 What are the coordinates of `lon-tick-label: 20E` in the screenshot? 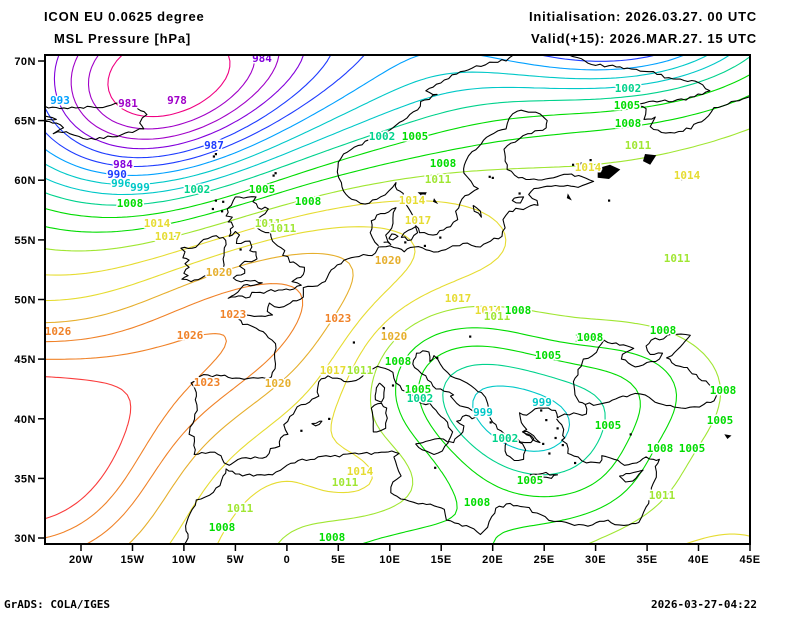 It's located at (492, 560).